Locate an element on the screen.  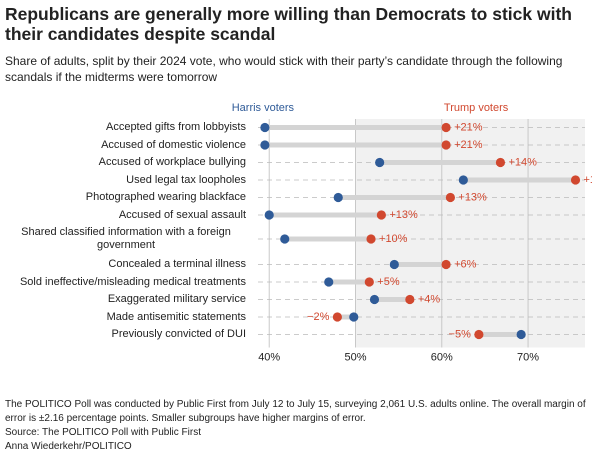
difference-label: +10% is located at coordinates (393, 239).